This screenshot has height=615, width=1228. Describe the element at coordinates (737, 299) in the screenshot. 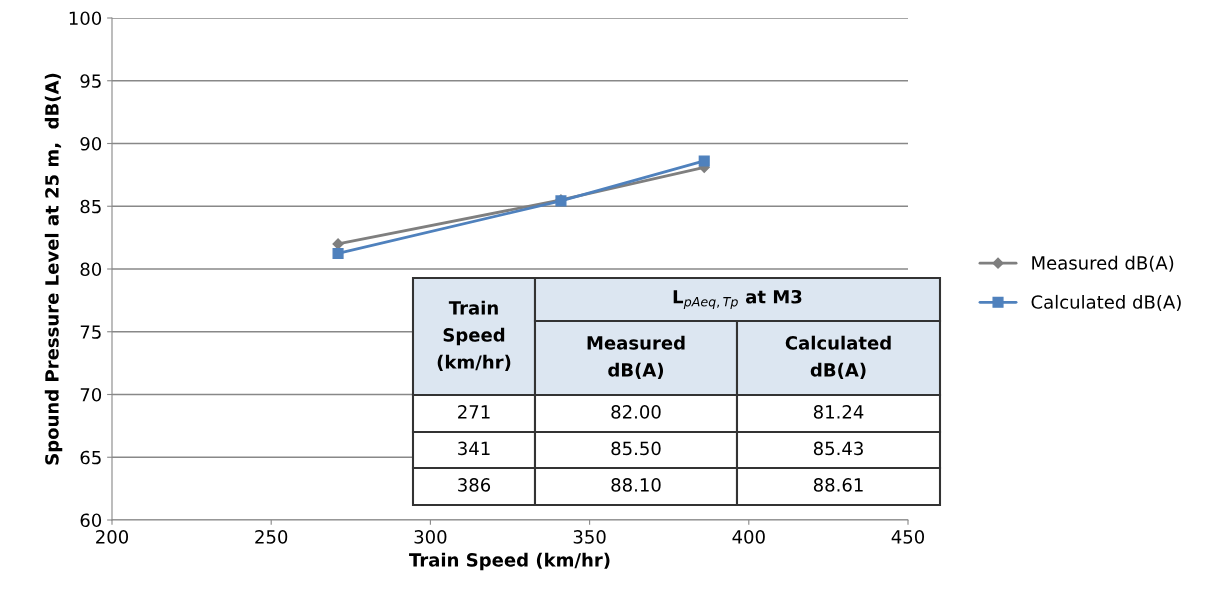

I see `annotation: L$_{pAeq,Tp}$ at M3` at that location.